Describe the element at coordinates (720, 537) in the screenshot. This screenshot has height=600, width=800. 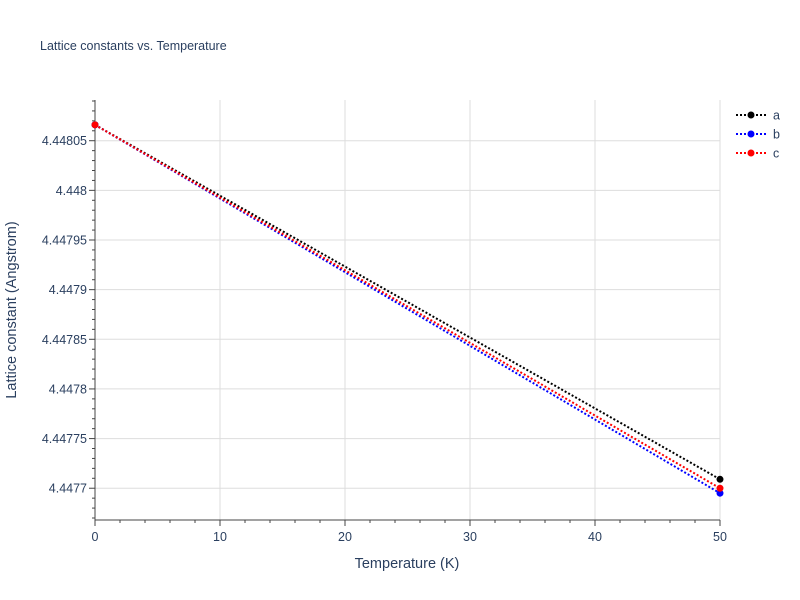
I see `x-tick-label: 50` at that location.